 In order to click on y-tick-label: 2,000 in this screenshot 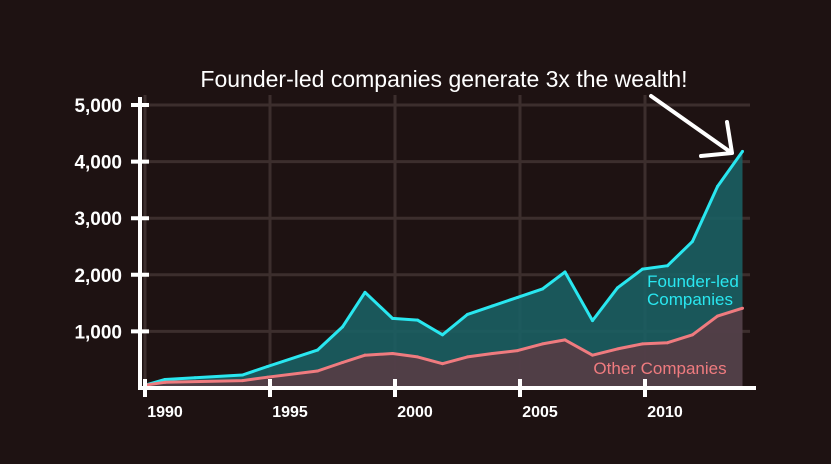, I will do `click(98, 276)`.